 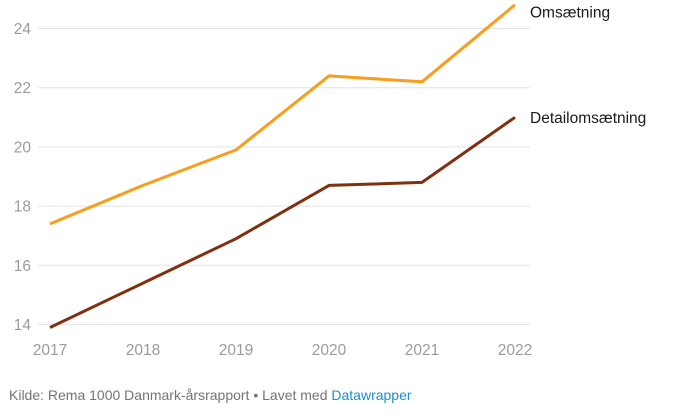 What do you see at coordinates (570, 13) in the screenshot?
I see `series-label-omsaetning: Omsætning` at bounding box center [570, 13].